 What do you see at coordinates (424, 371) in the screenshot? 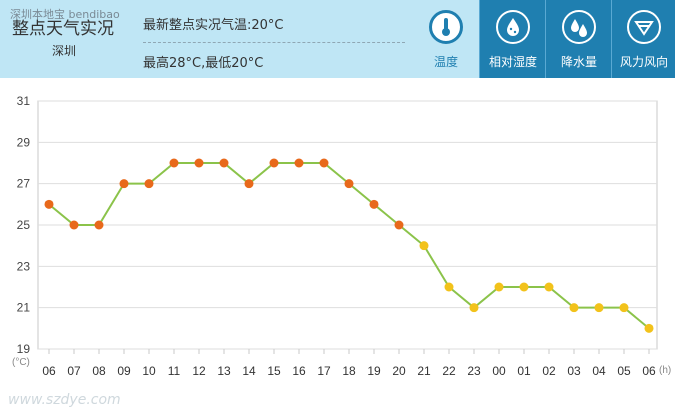
I see `x-tick-label: 21` at bounding box center [424, 371].